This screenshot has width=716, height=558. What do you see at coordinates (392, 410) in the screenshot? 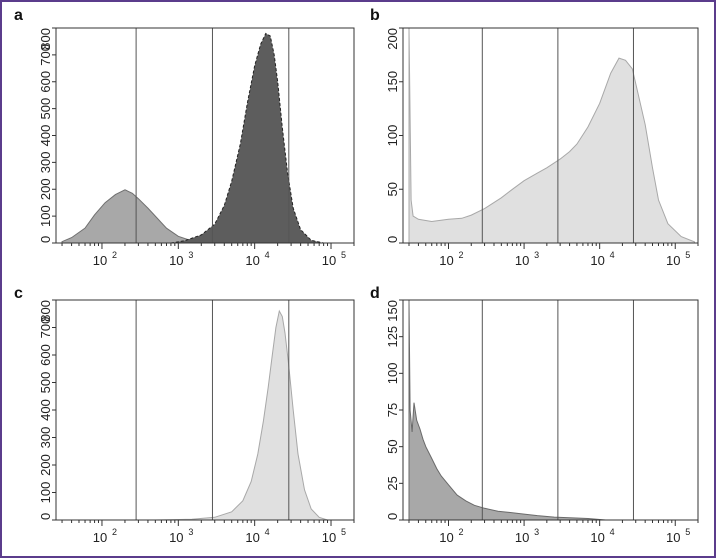
I see `y-tick-label: 75` at bounding box center [392, 410].